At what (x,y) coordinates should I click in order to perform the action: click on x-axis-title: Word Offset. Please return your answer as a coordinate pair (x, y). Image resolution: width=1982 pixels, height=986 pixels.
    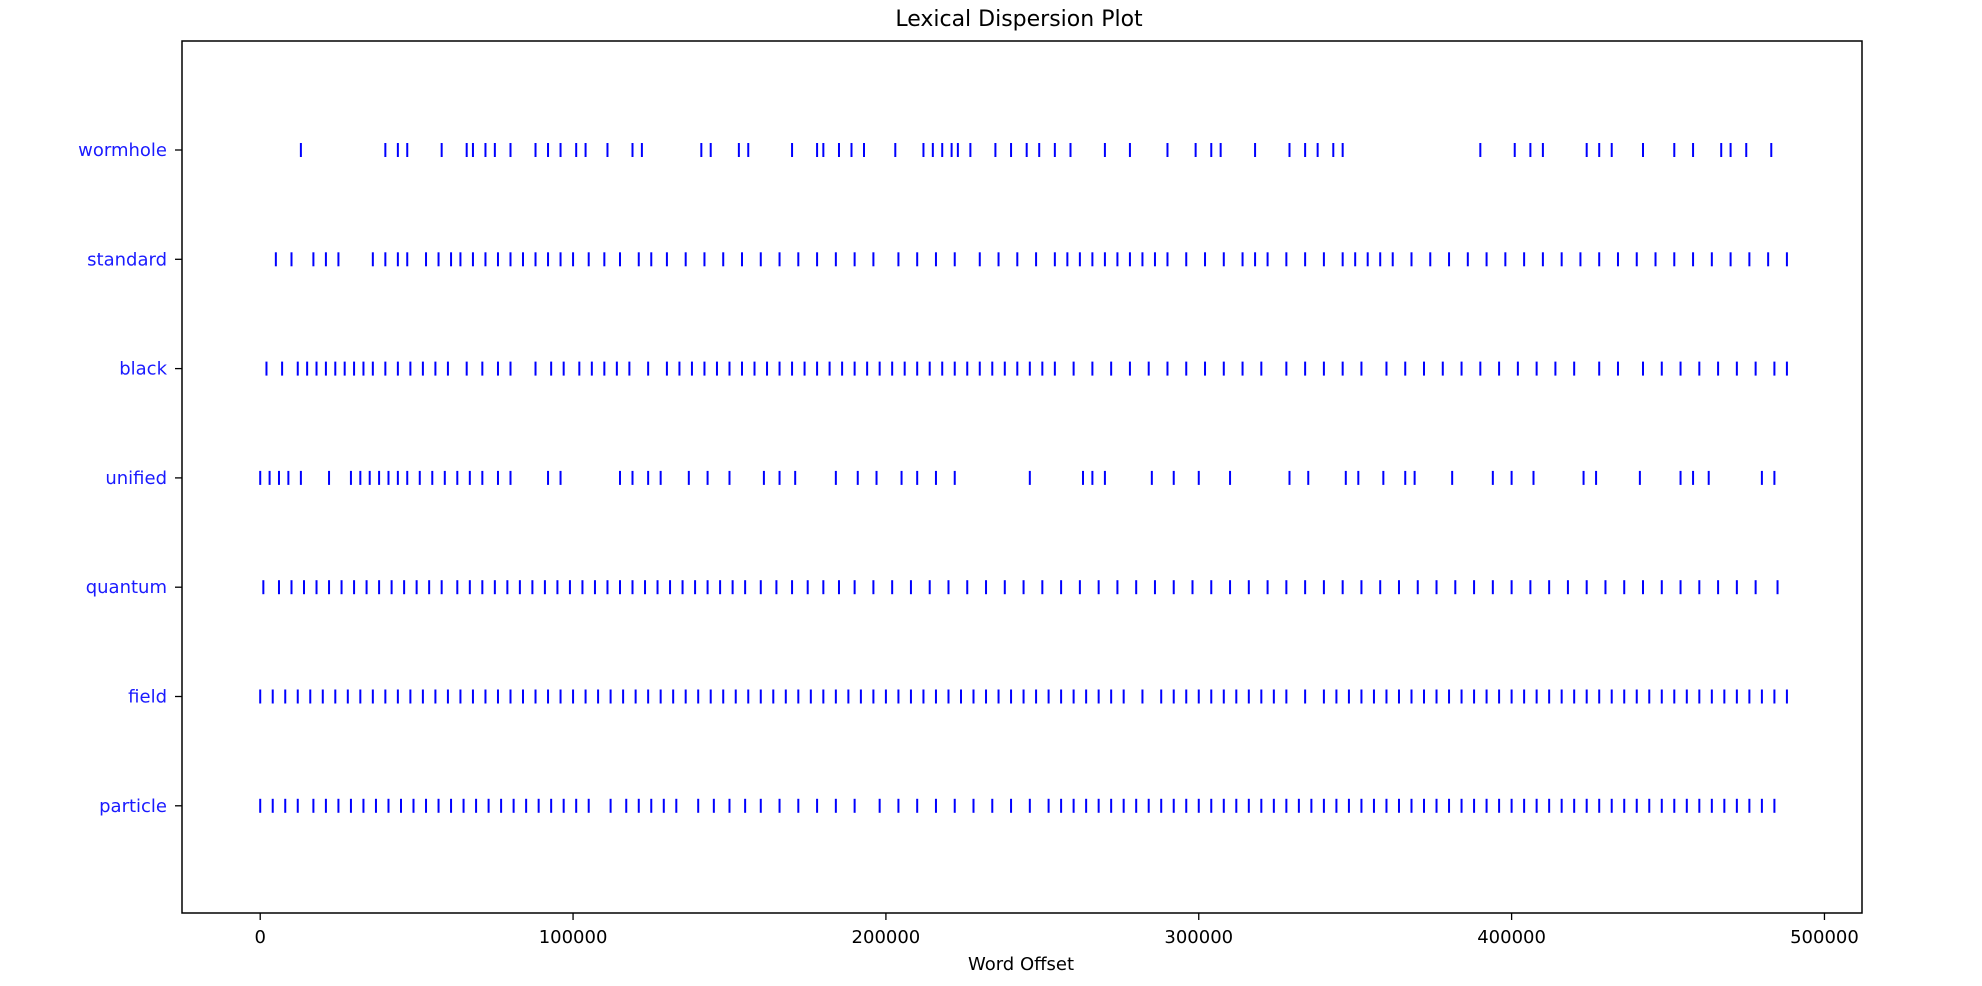
    Looking at the image, I should click on (1021, 964).